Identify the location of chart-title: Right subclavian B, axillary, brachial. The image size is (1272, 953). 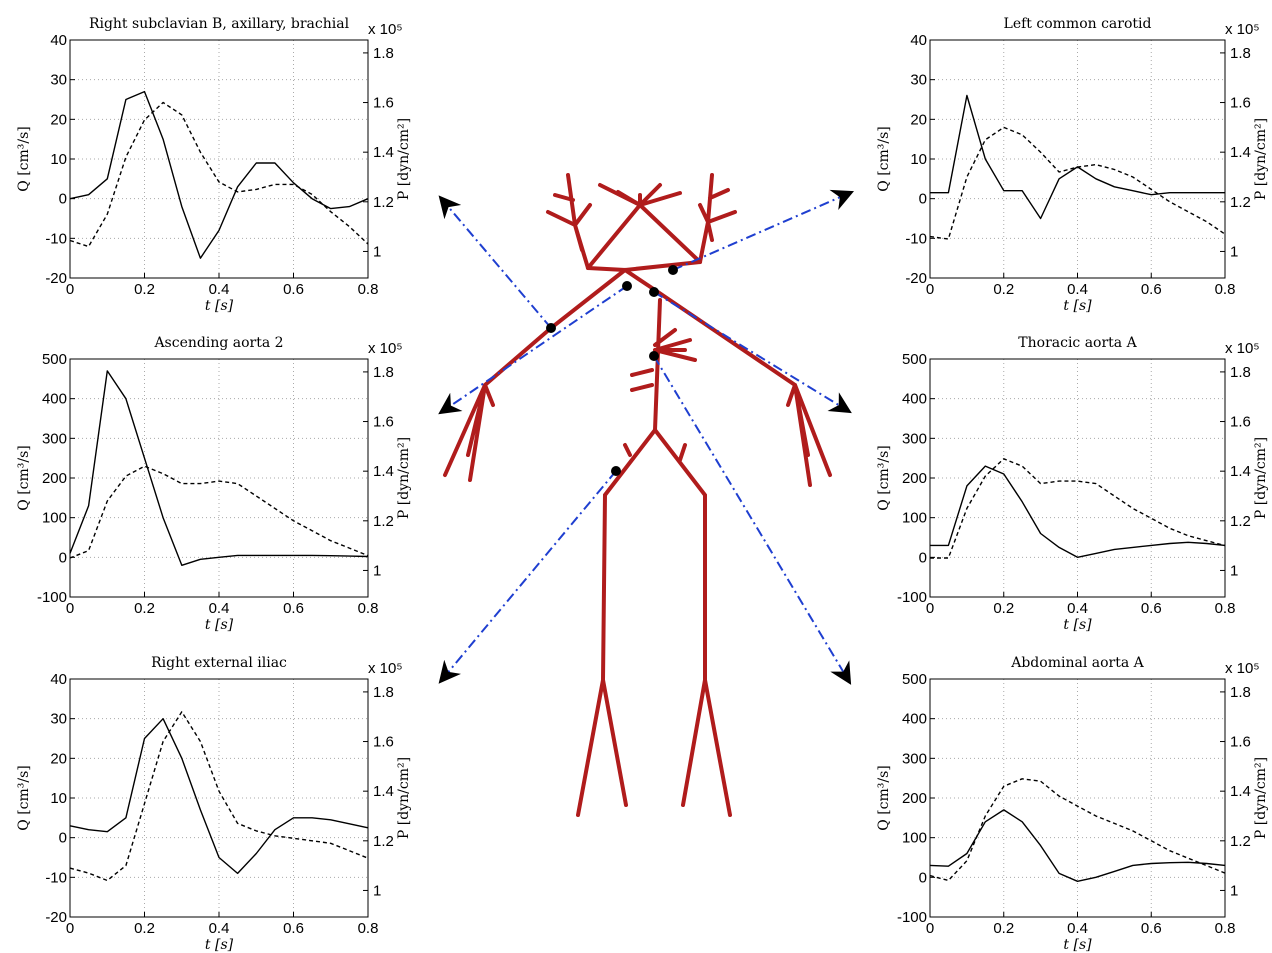
(219, 24).